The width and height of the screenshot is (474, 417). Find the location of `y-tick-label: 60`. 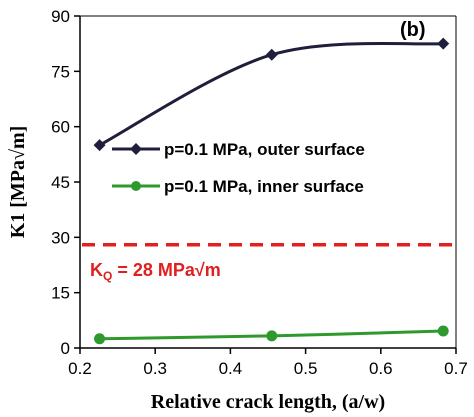

y-tick-label: 60 is located at coordinates (60, 127).